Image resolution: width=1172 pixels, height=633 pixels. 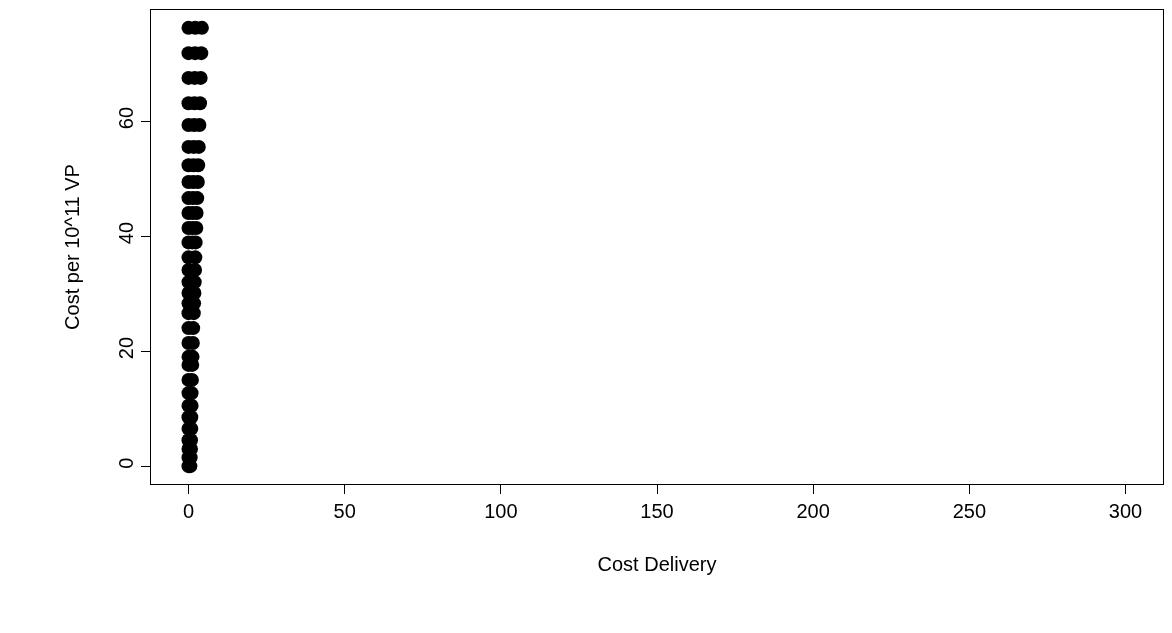 What do you see at coordinates (1125, 511) in the screenshot?
I see `x-tick-label: 300` at bounding box center [1125, 511].